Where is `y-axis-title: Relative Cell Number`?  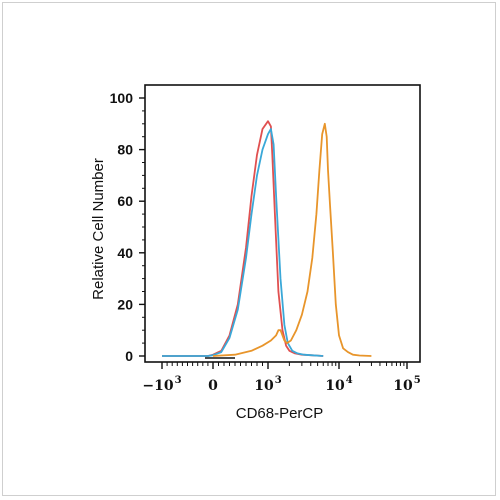
y-axis-title: Relative Cell Number is located at coordinates (98, 229).